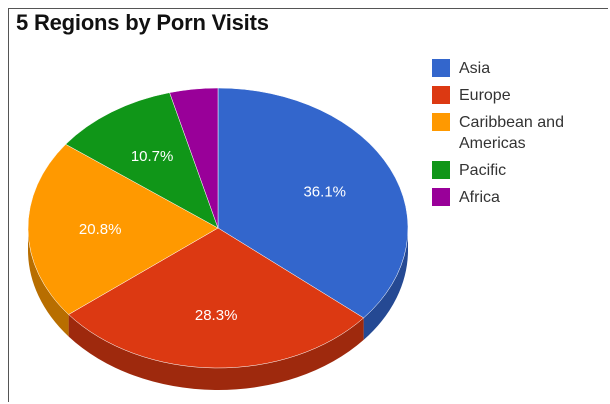 This screenshot has height=404, width=610. I want to click on legend-item-pacific: Pacific, so click(520, 170).